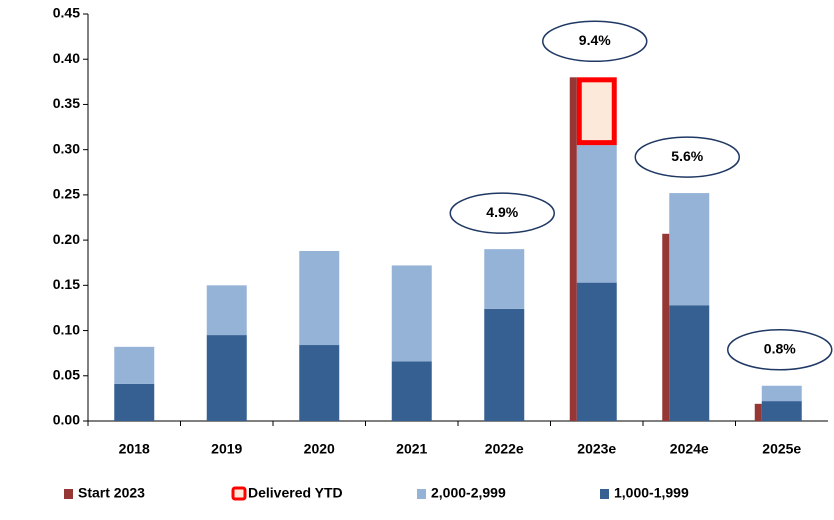 This screenshot has height=520, width=834. Describe the element at coordinates (111, 493) in the screenshot. I see `legend-label: Start 2023` at that location.